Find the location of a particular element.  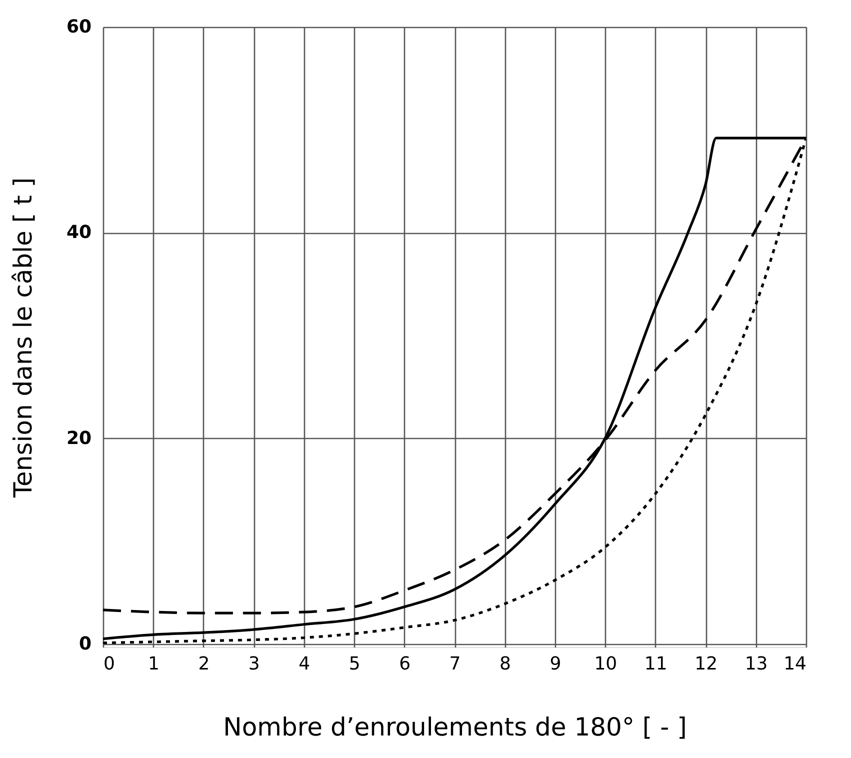

x-tick-label: 13 is located at coordinates (756, 664).